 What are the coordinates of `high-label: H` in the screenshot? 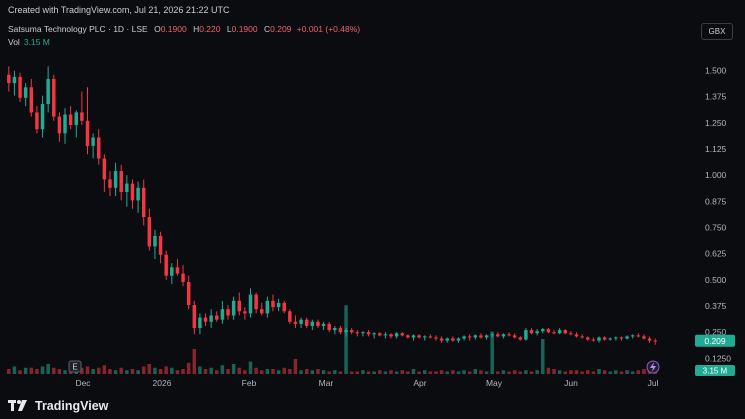 It's located at (196, 29).